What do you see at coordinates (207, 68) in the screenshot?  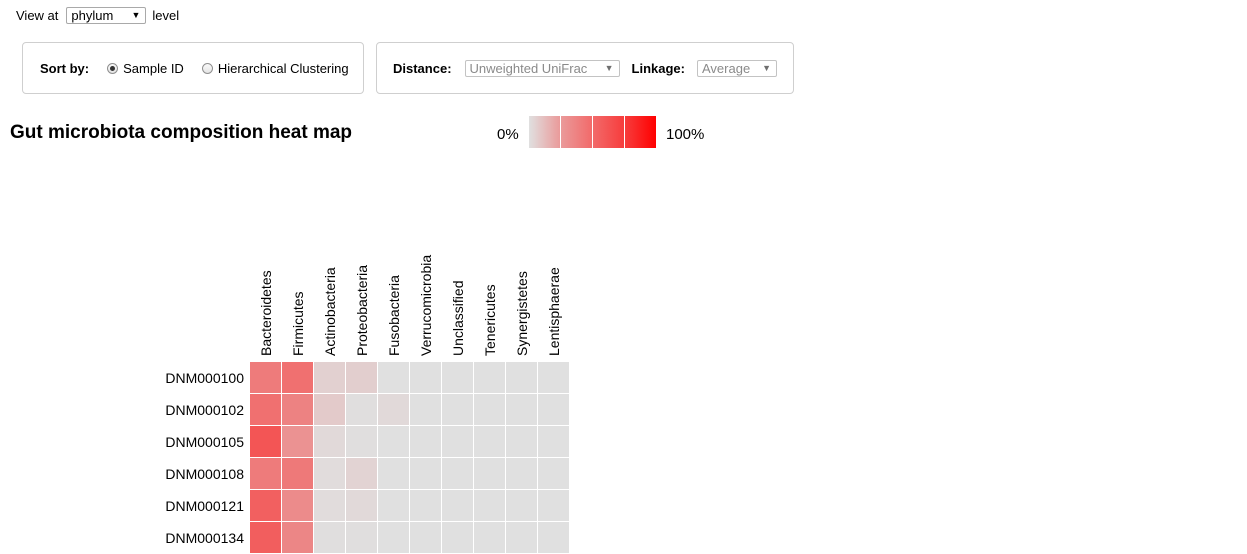 I see `sort-clustering-radio` at bounding box center [207, 68].